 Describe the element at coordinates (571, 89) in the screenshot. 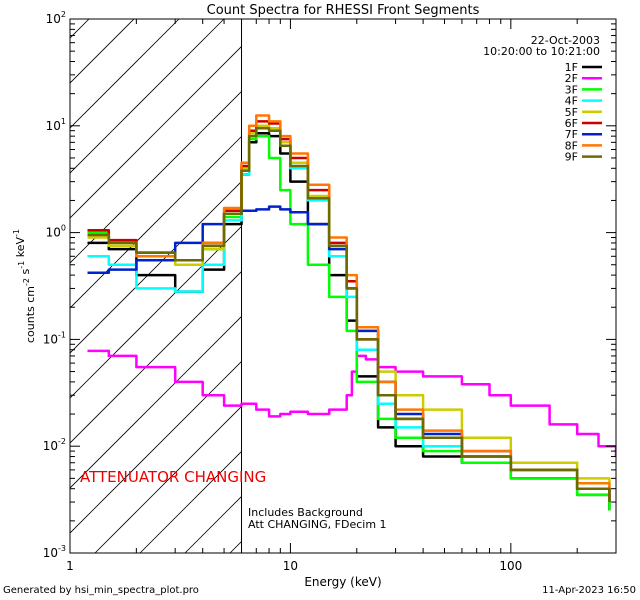

I see `legend-label-3F: 3F` at that location.